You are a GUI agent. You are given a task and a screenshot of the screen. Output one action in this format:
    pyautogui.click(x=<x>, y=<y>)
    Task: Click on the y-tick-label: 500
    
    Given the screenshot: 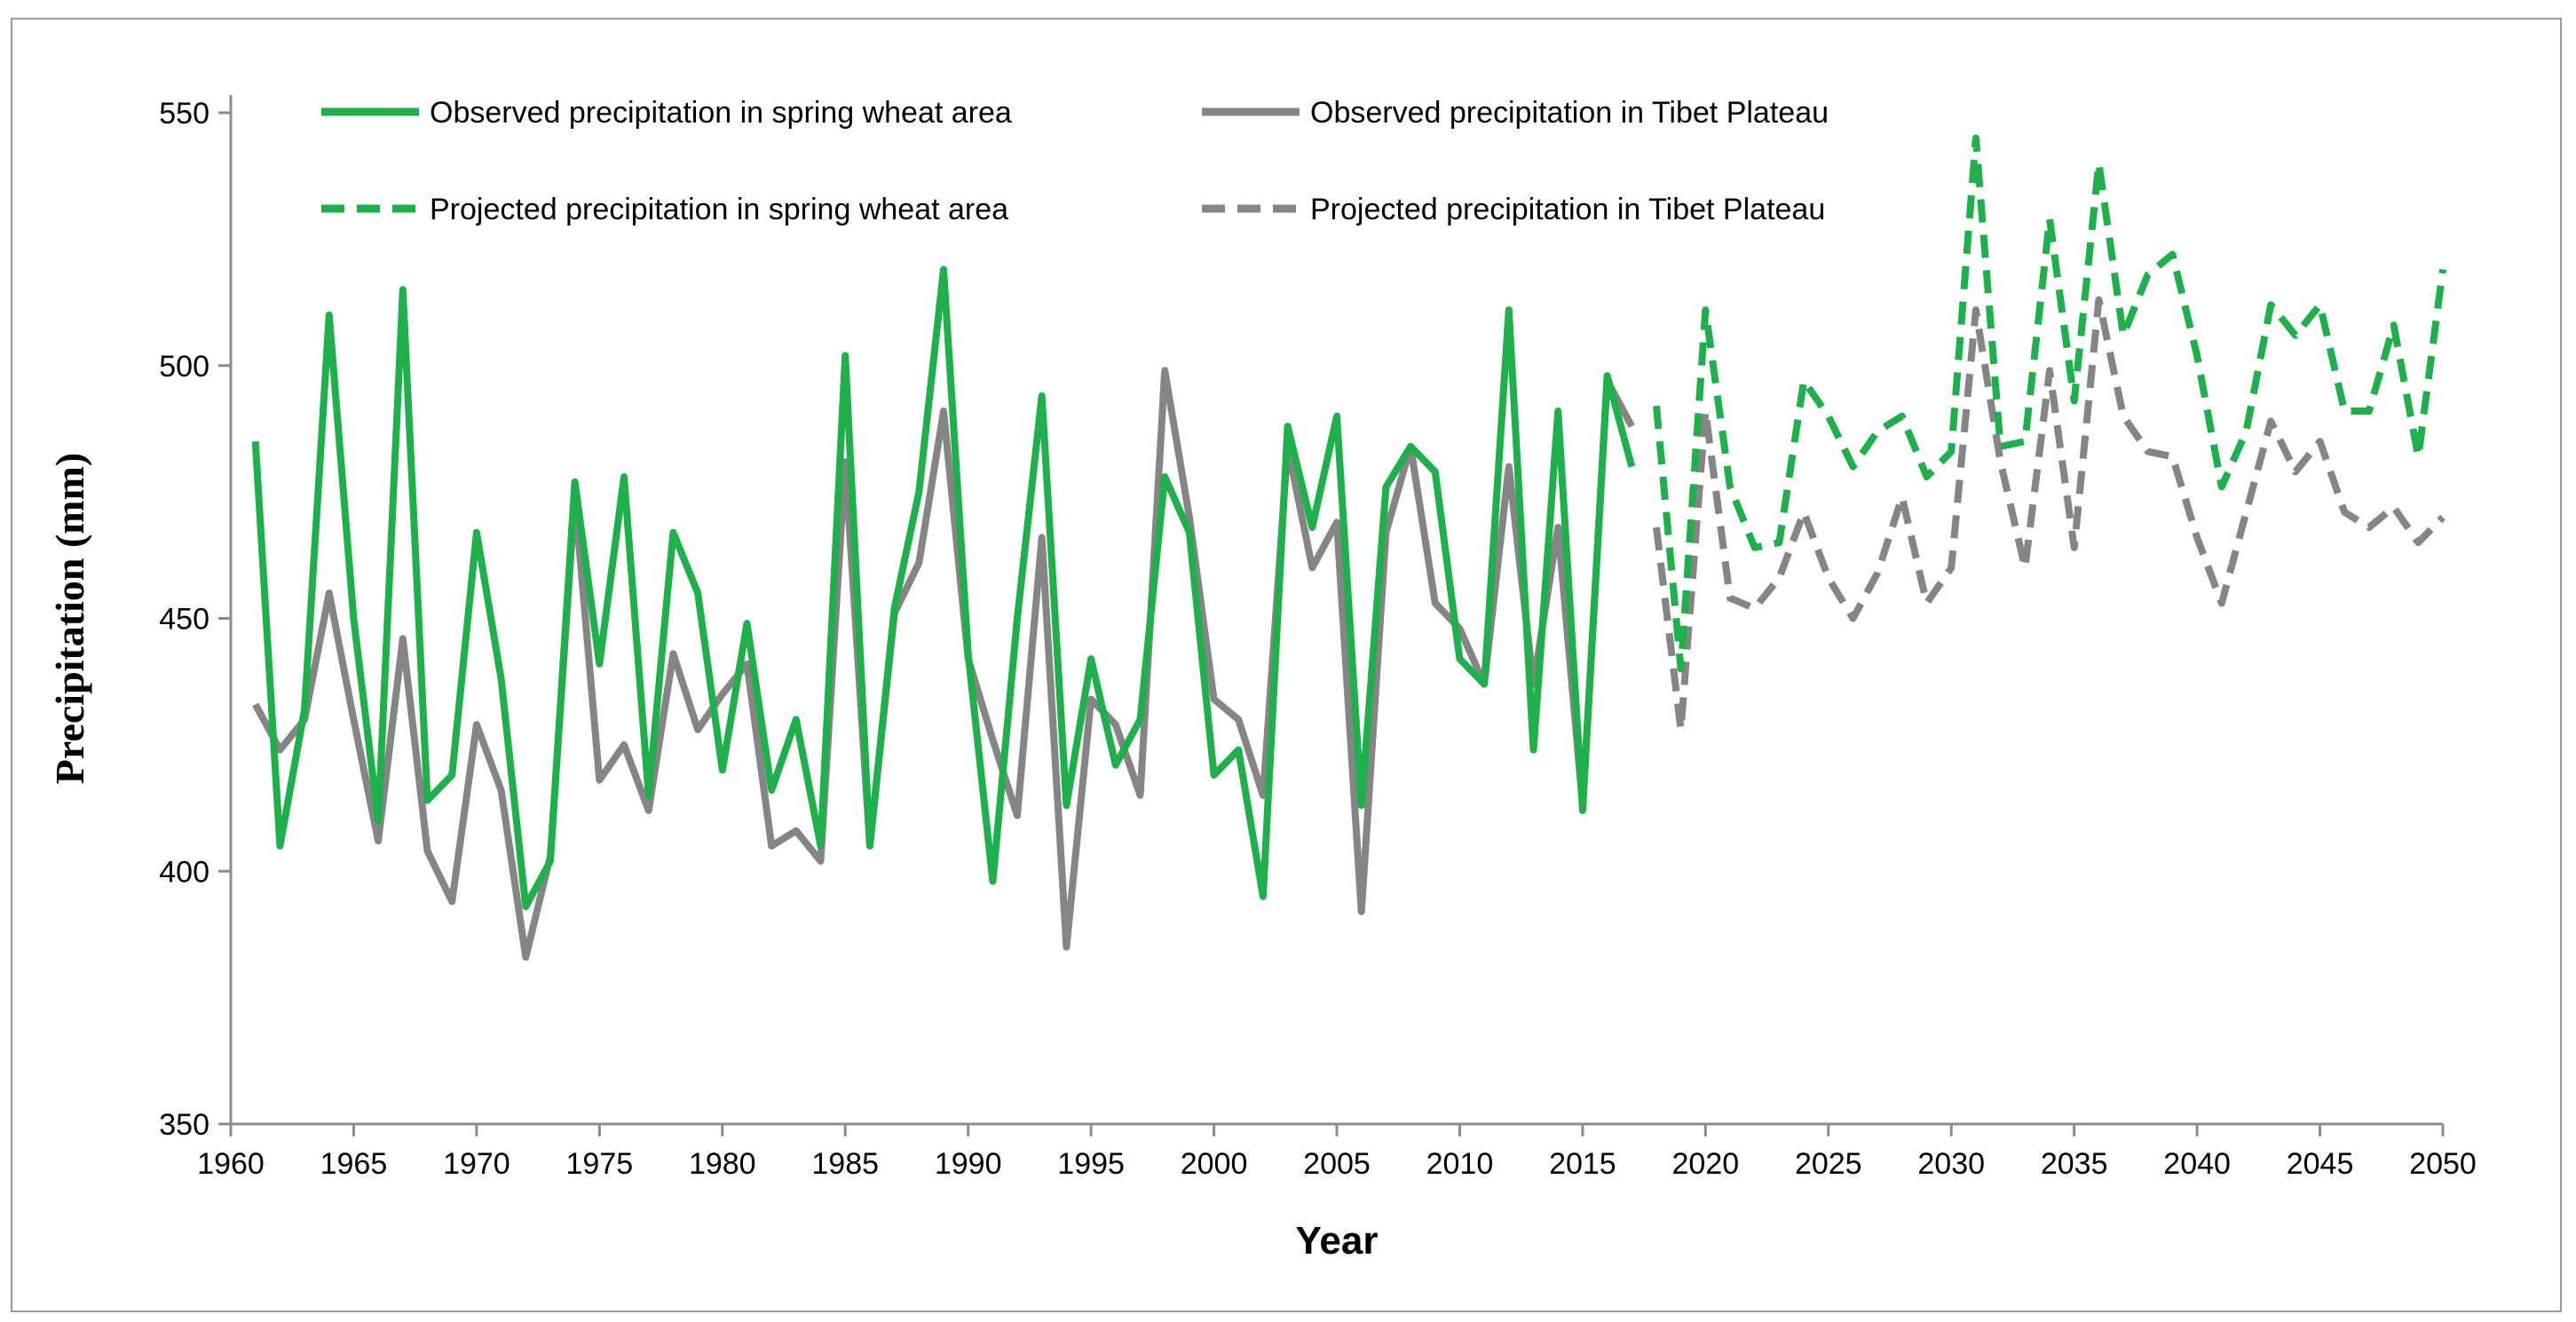 What is the action you would take?
    pyautogui.click(x=184, y=367)
    